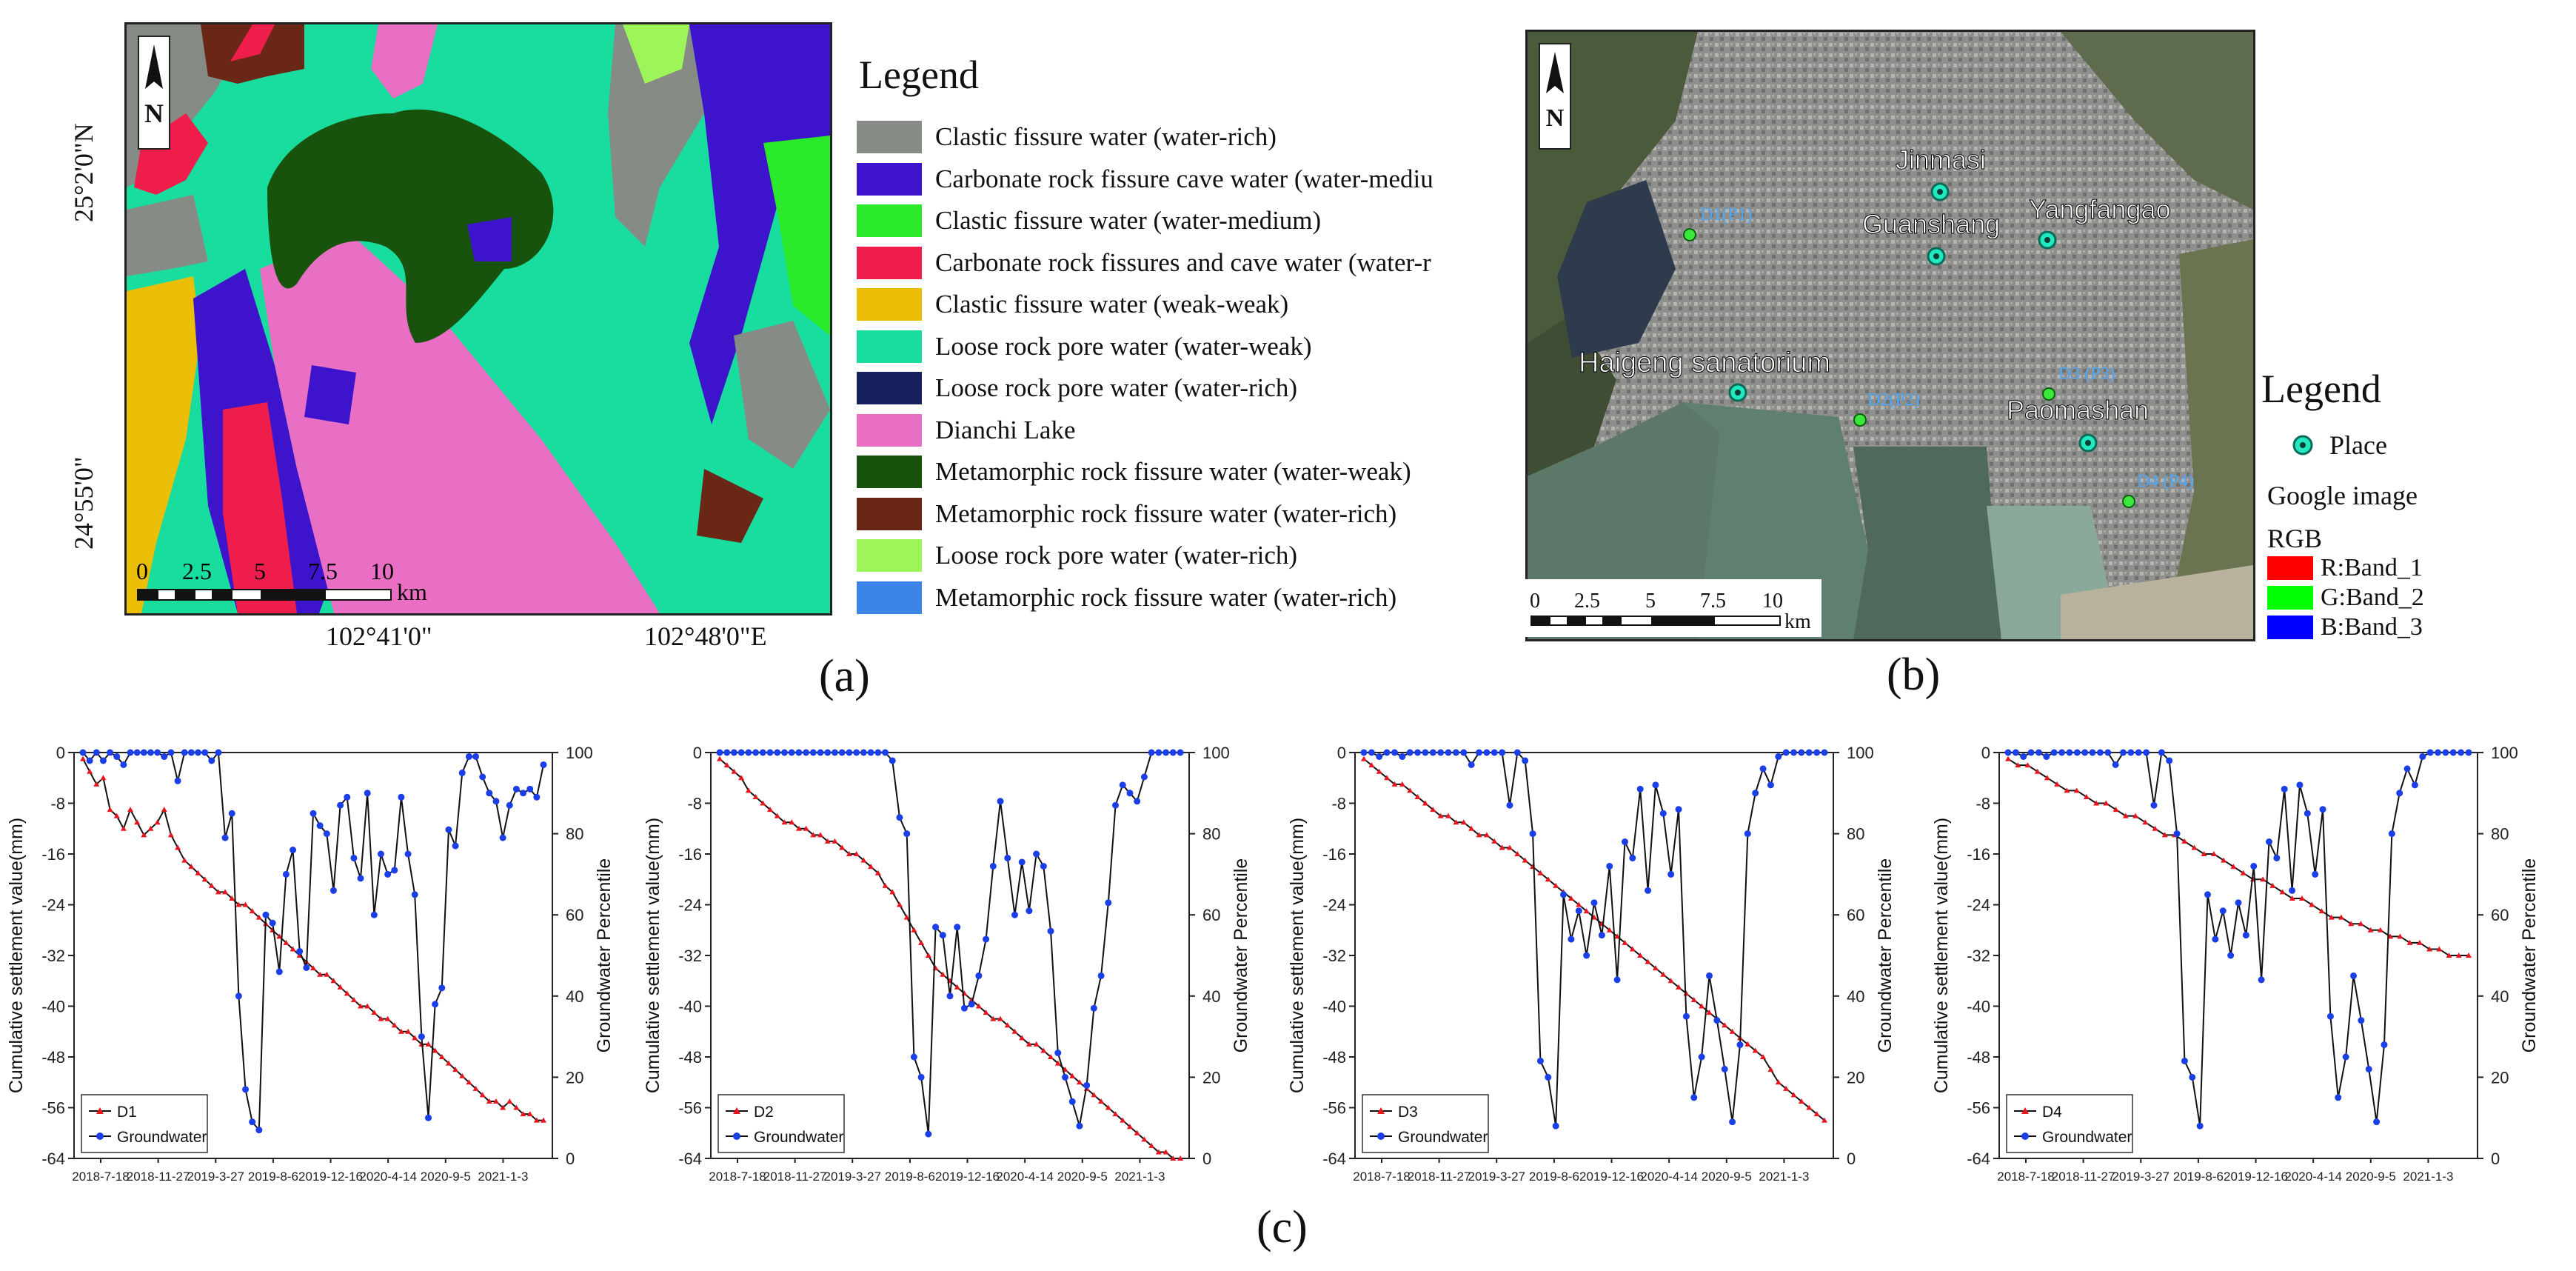 This screenshot has height=1271, width=2576. I want to click on scale-a-tick-1: 2.5, so click(197, 571).